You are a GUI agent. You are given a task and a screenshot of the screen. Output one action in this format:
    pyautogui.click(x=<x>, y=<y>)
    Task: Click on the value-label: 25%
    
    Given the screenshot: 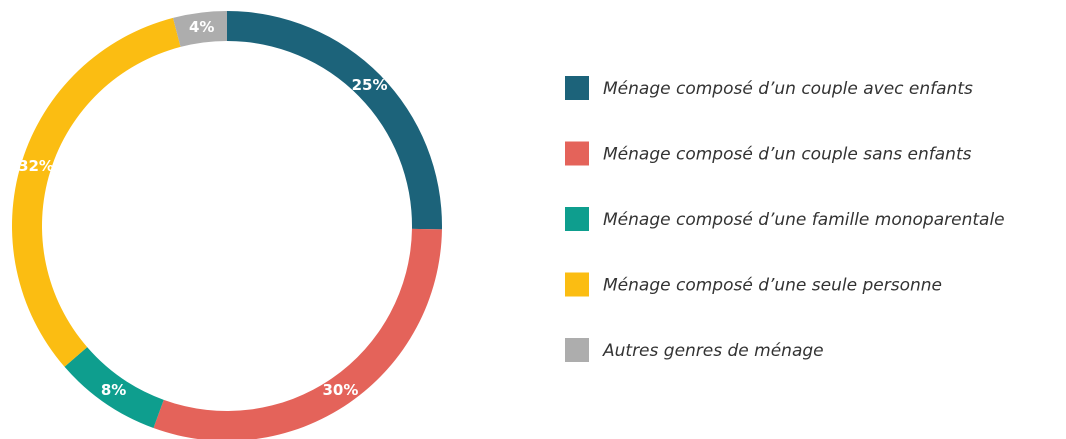 What is the action you would take?
    pyautogui.click(x=370, y=85)
    